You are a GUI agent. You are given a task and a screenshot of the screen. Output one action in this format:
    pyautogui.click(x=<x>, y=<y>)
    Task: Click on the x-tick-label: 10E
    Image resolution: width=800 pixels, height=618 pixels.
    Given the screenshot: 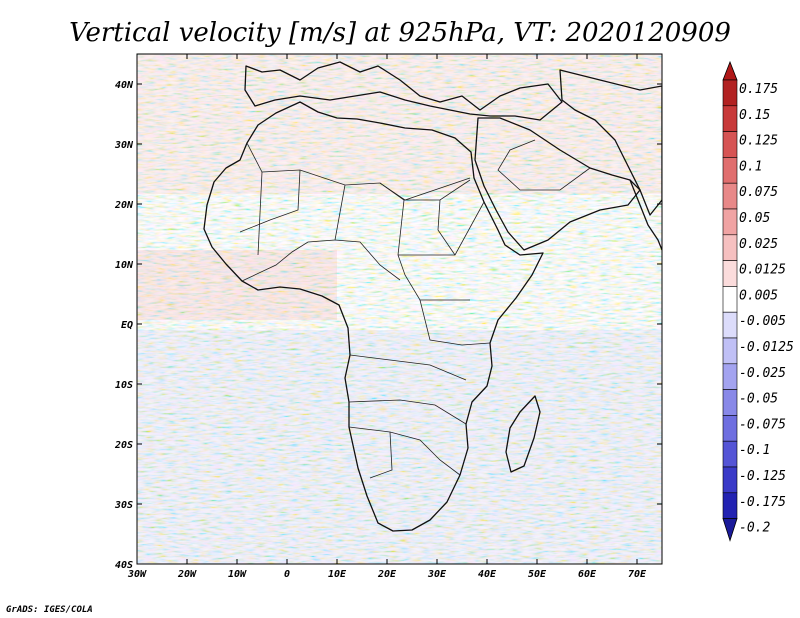 What is the action you would take?
    pyautogui.click(x=337, y=574)
    